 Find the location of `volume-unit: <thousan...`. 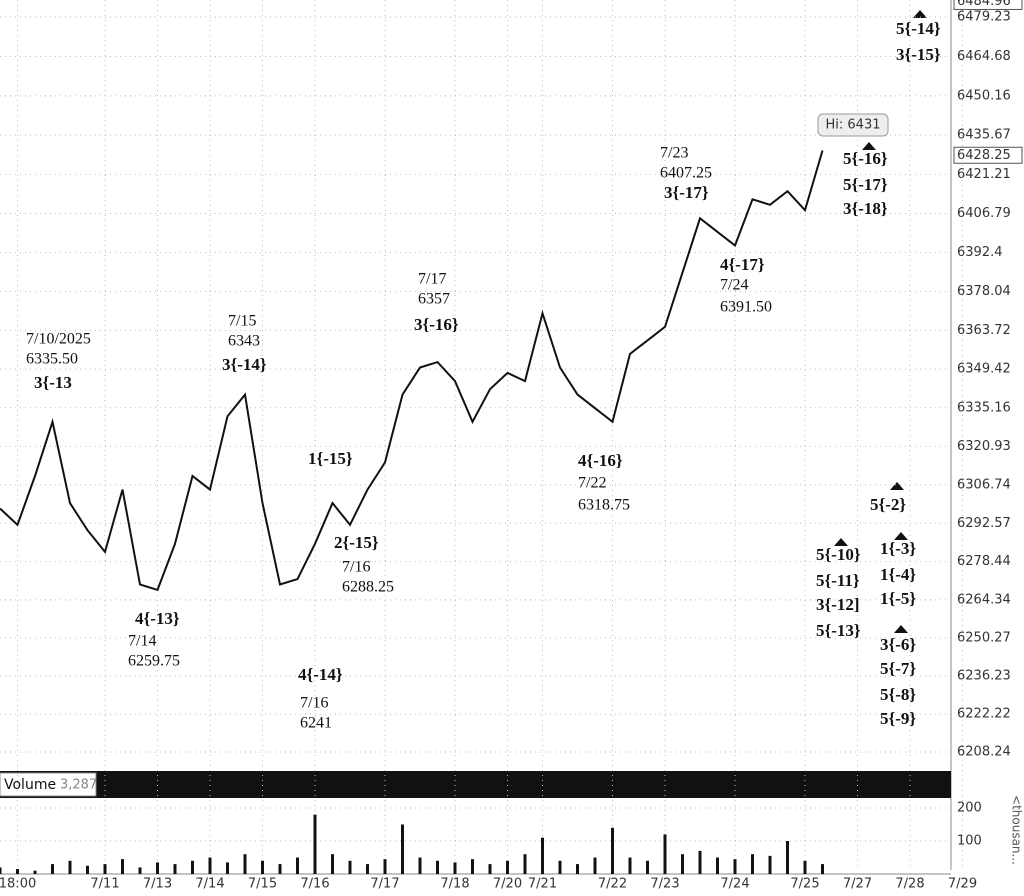

volume-unit: <thousan... is located at coordinates (1017, 830).